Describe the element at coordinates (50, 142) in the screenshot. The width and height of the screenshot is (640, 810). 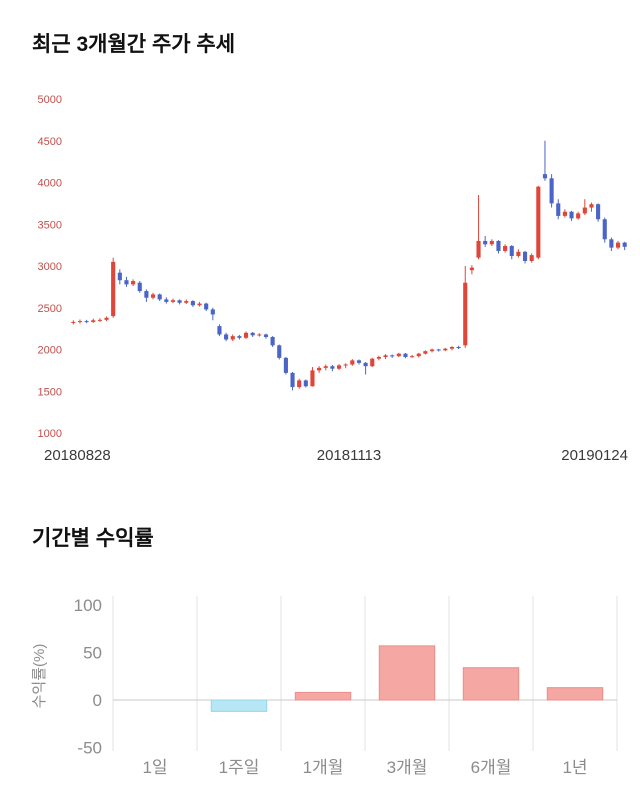
I see `price-y-tick-label: 4500` at that location.